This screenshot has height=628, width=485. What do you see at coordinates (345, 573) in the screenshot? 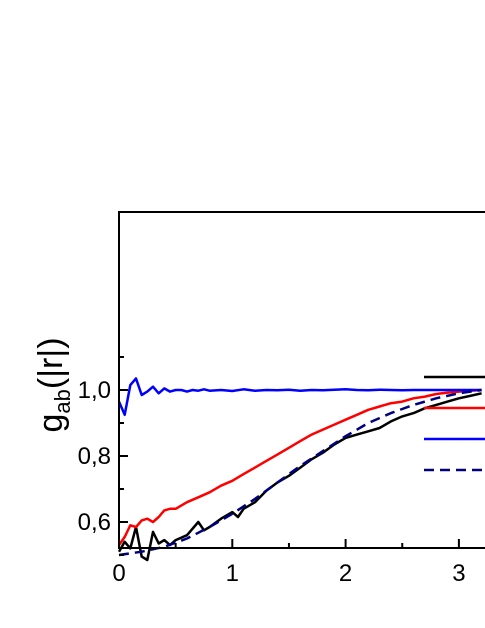
I see `x-tick-label: 2` at bounding box center [345, 573].